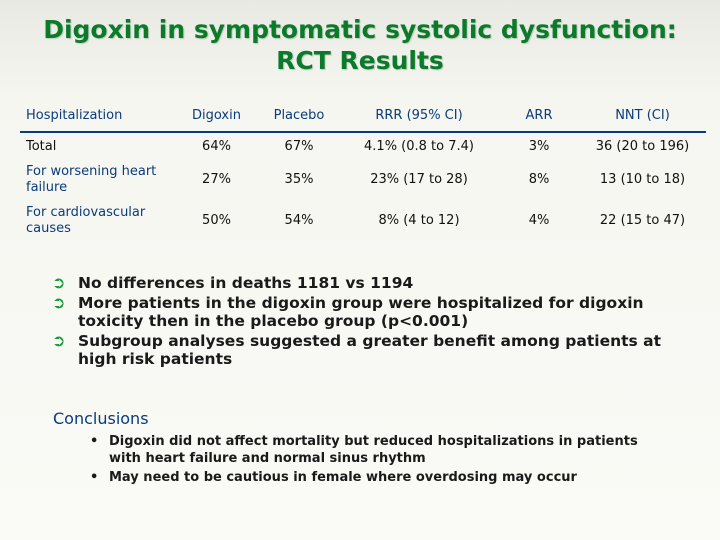  I want to click on cell-arr: 3%, so click(539, 146).